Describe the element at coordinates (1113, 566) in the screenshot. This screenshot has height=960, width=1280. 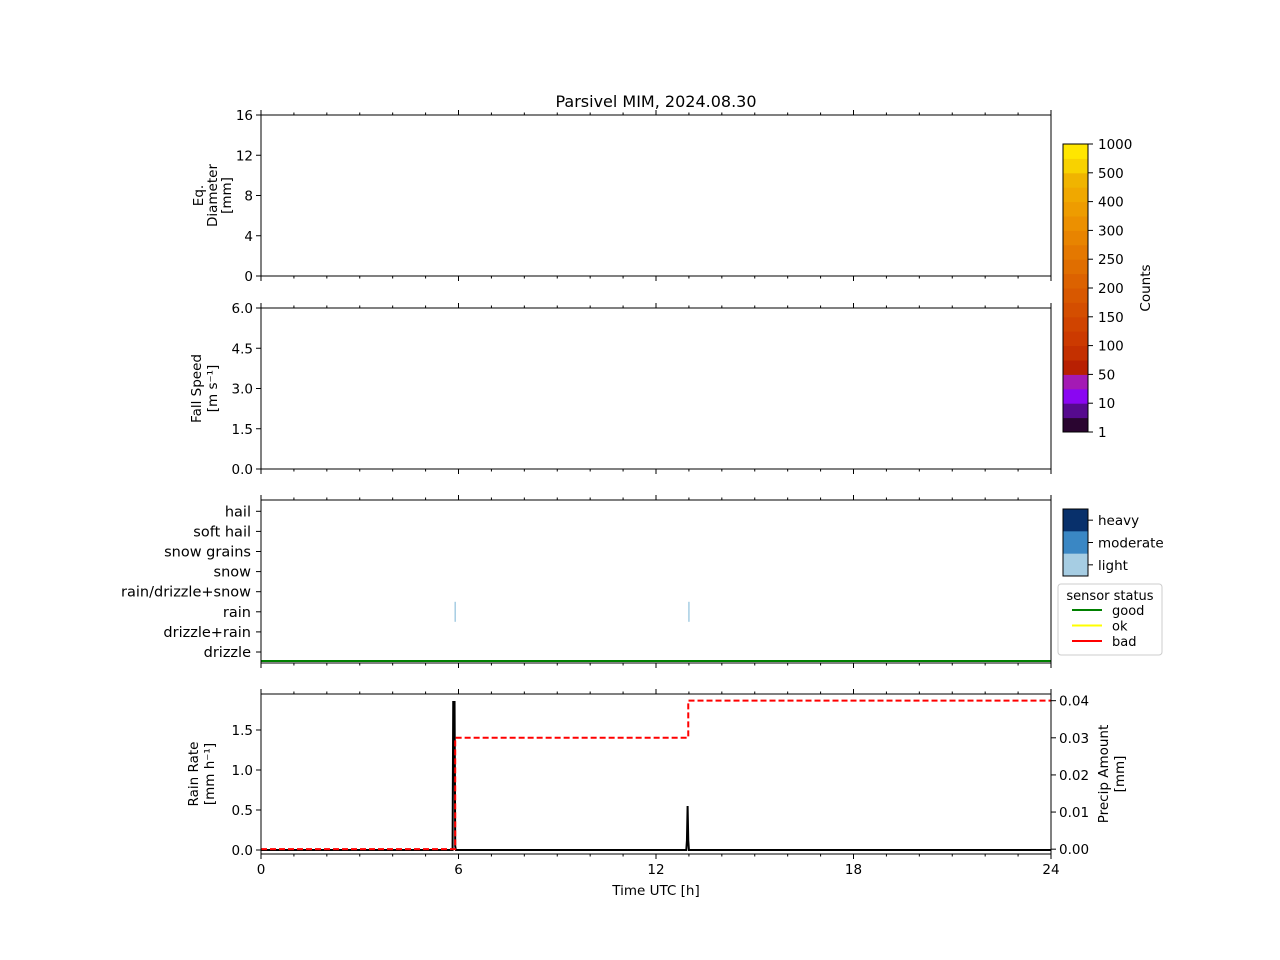
I see `intensity-label: light` at that location.